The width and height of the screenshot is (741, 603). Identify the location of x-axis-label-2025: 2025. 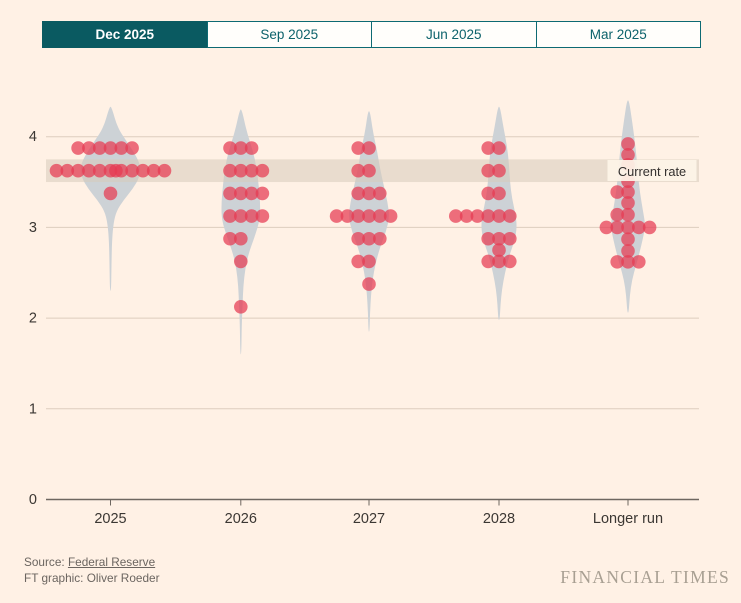
(110, 519).